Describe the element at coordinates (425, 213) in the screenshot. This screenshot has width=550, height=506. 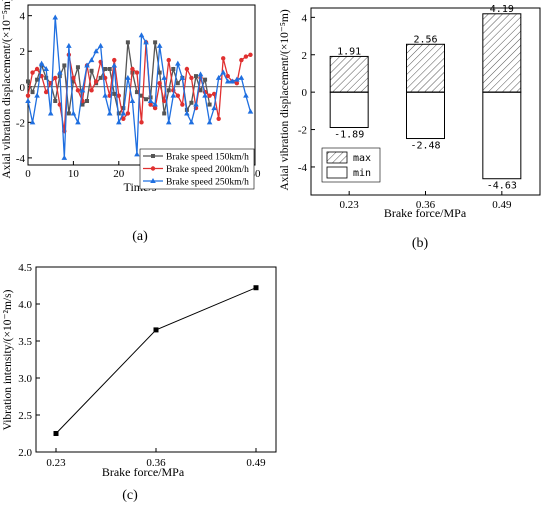
I see `panel-b-xlabel: Brake force/MPa` at that location.